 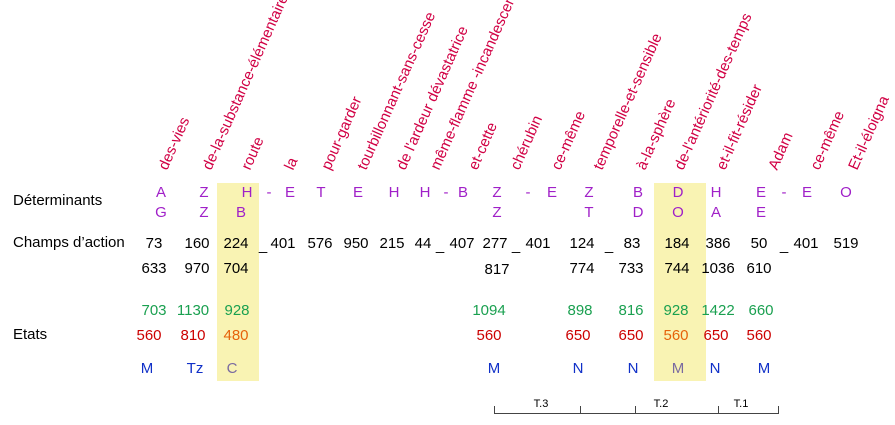 What do you see at coordinates (677, 268) in the screenshot?
I see `champ-value: 744` at bounding box center [677, 268].